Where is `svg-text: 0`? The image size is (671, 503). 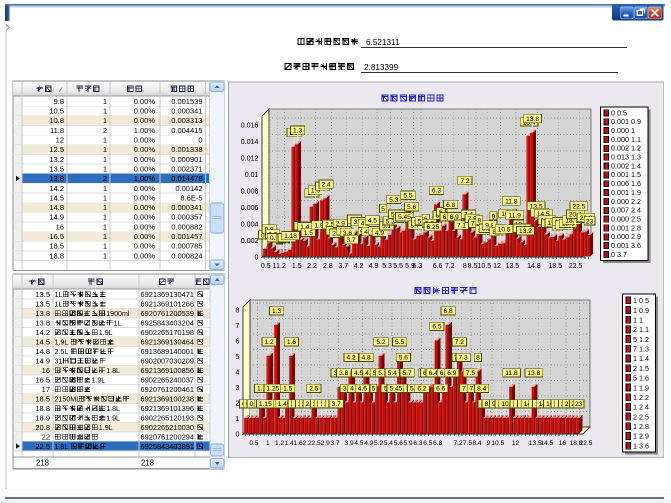
svg-text: 0 is located at coordinates (257, 258).